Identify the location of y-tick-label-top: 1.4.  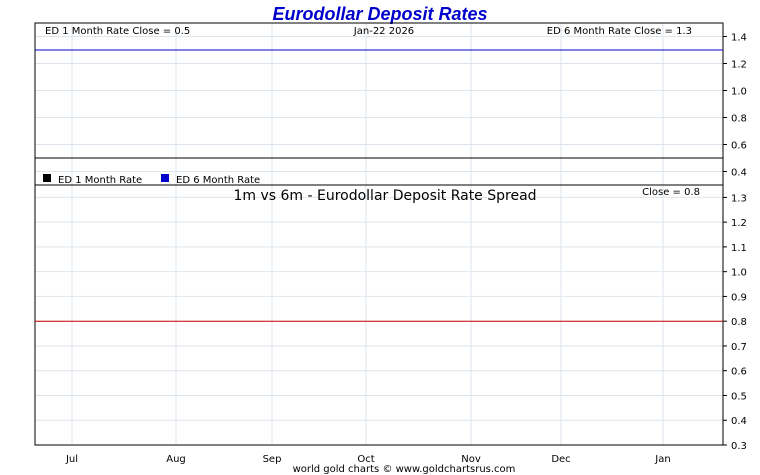
(739, 38).